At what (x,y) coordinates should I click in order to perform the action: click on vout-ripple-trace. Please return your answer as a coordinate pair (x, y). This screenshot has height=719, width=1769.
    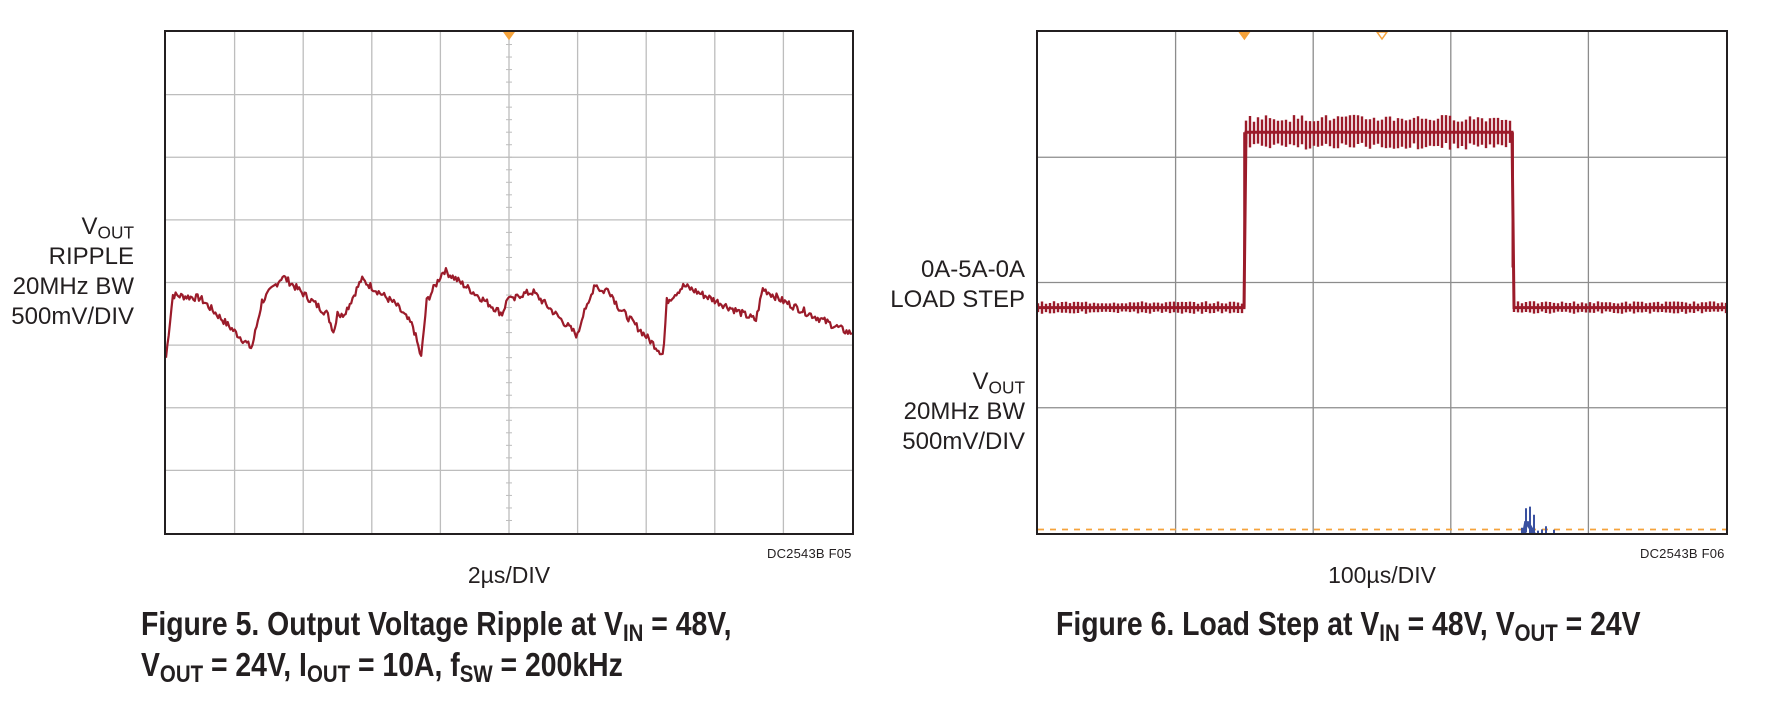
    Looking at the image, I should click on (509, 312).